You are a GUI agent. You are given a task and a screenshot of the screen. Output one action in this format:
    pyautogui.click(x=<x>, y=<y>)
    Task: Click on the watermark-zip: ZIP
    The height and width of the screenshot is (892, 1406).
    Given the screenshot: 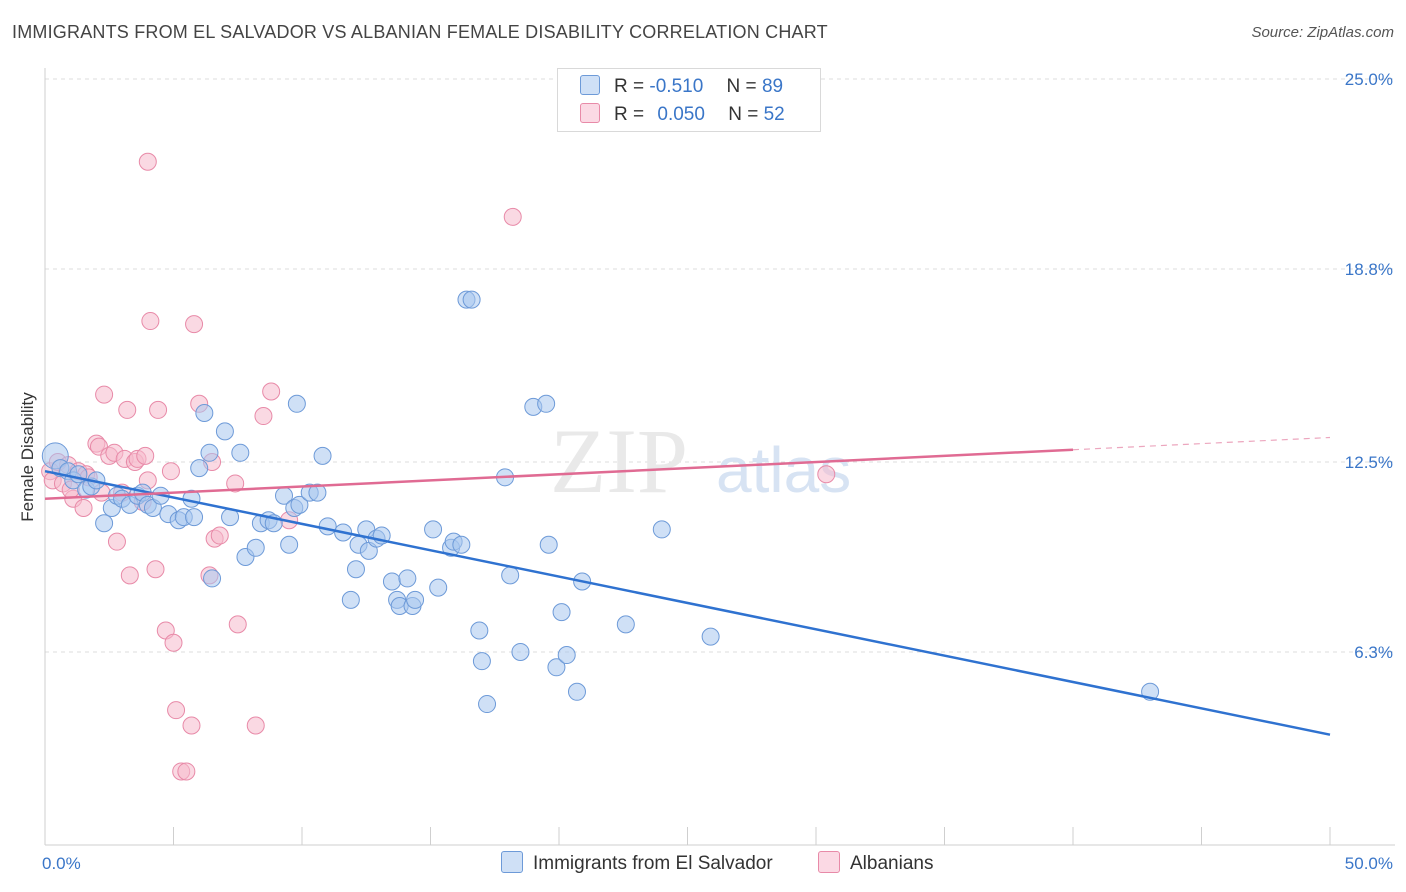 What is the action you would take?
    pyautogui.click(x=619, y=461)
    